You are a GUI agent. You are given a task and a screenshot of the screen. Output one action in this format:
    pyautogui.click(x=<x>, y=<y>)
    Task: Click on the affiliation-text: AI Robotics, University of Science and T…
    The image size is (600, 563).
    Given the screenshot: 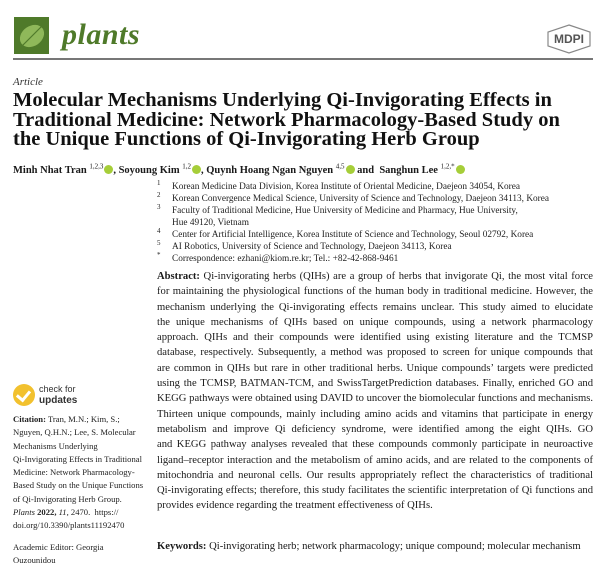 What is the action you would take?
    pyautogui.click(x=312, y=247)
    